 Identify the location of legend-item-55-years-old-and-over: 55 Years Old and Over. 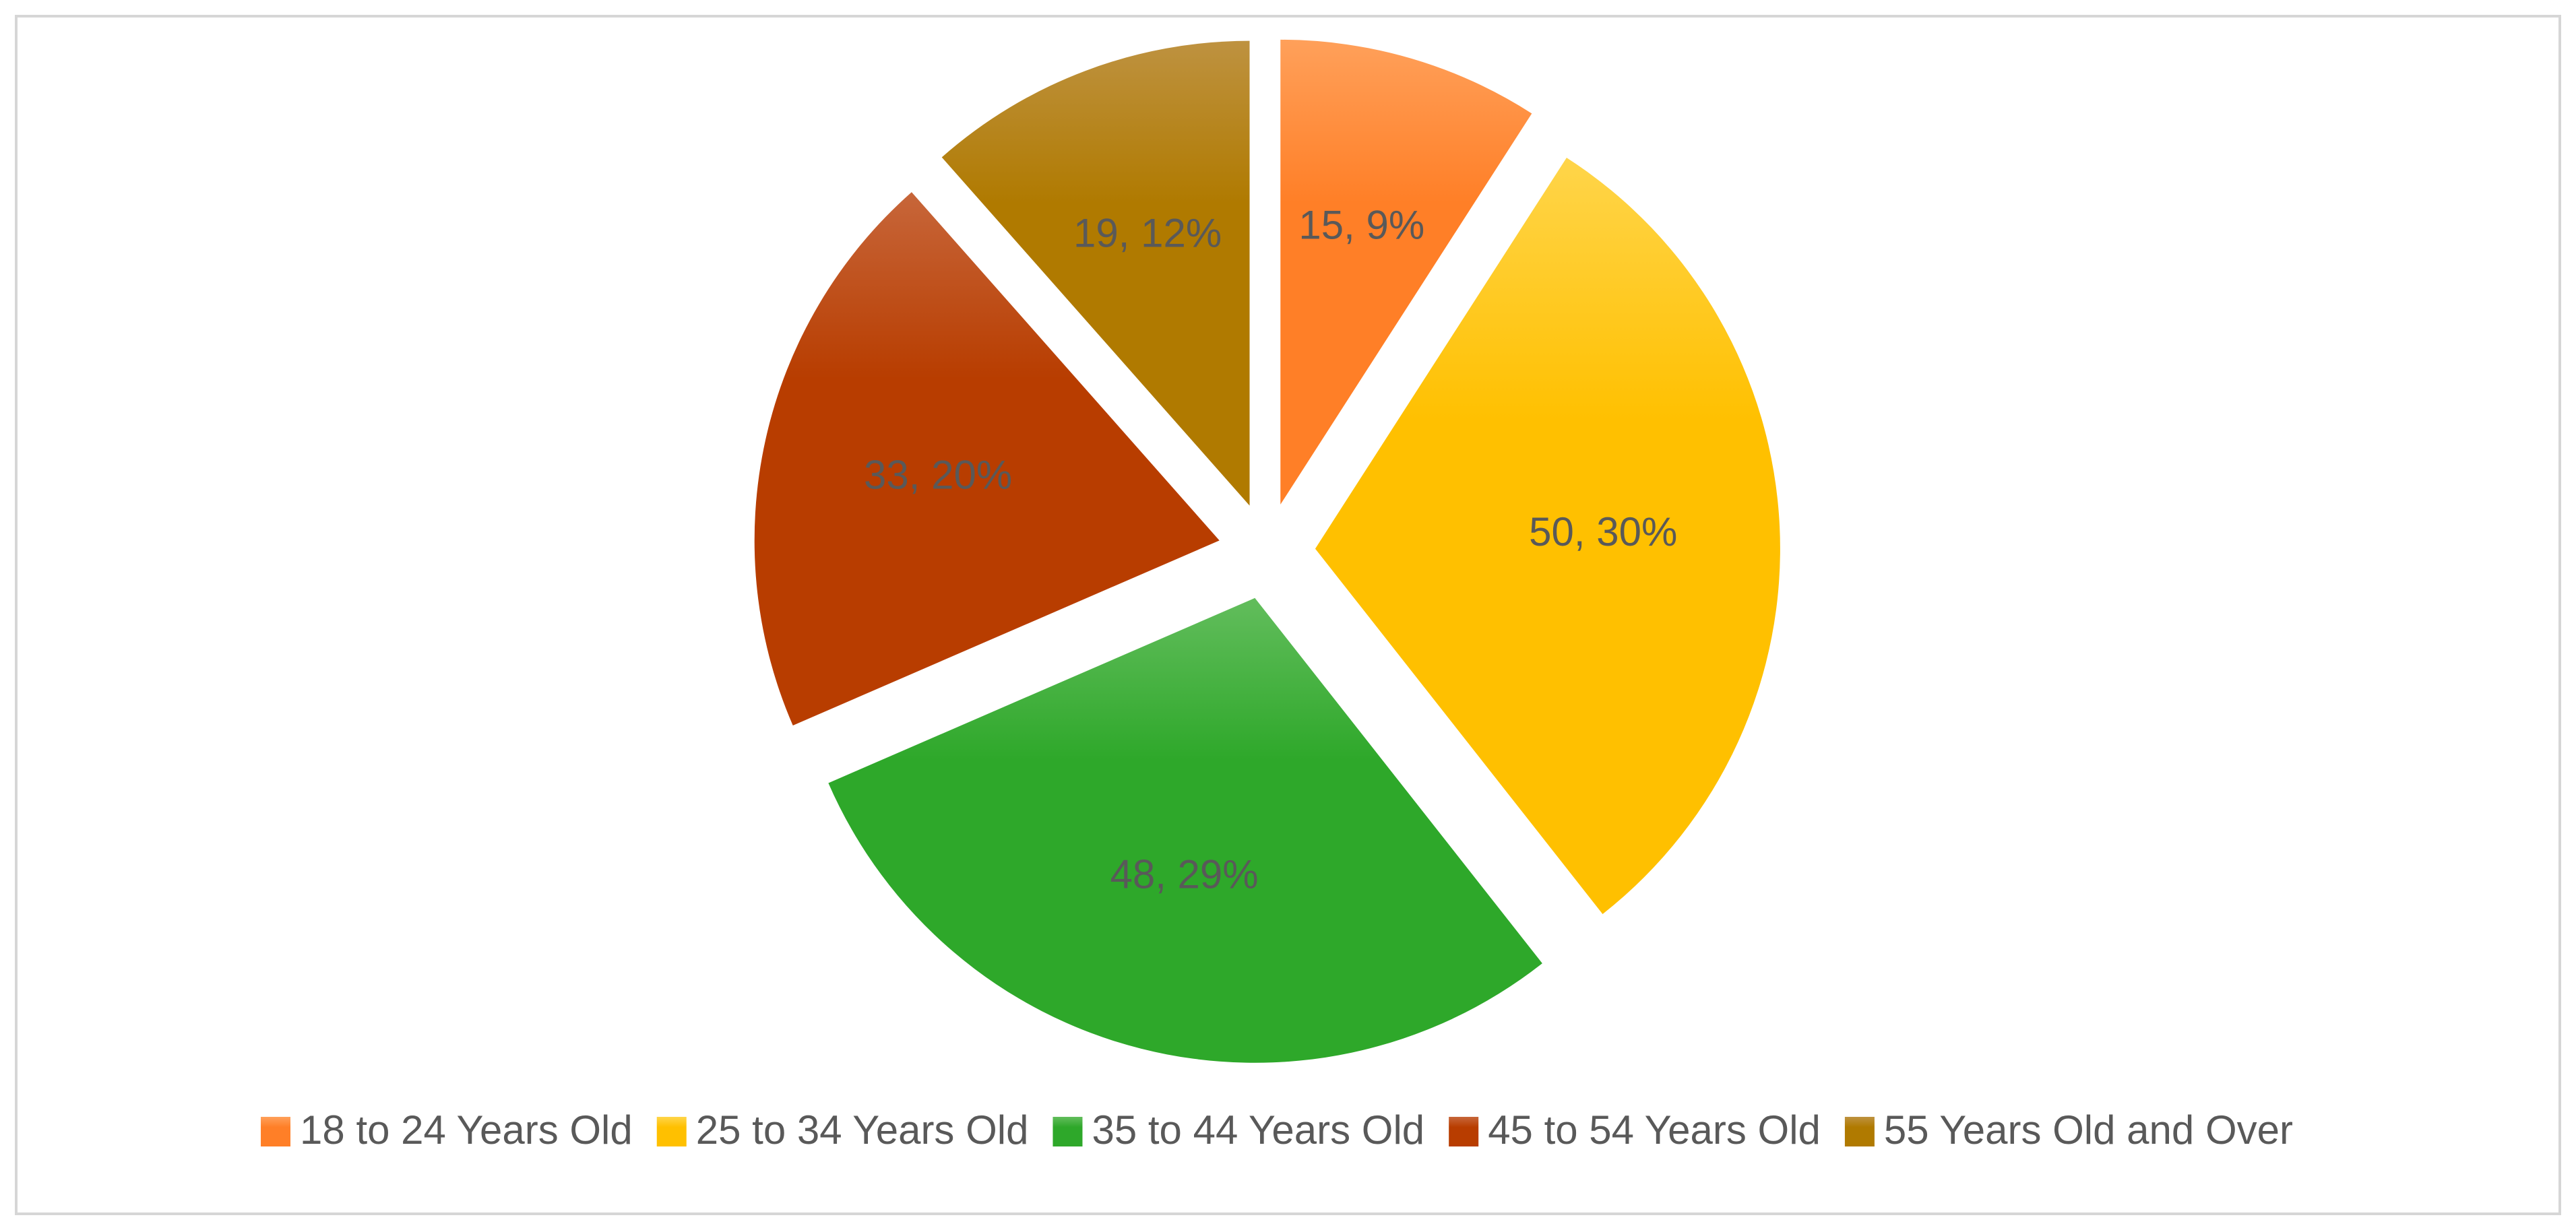
(2068, 1130).